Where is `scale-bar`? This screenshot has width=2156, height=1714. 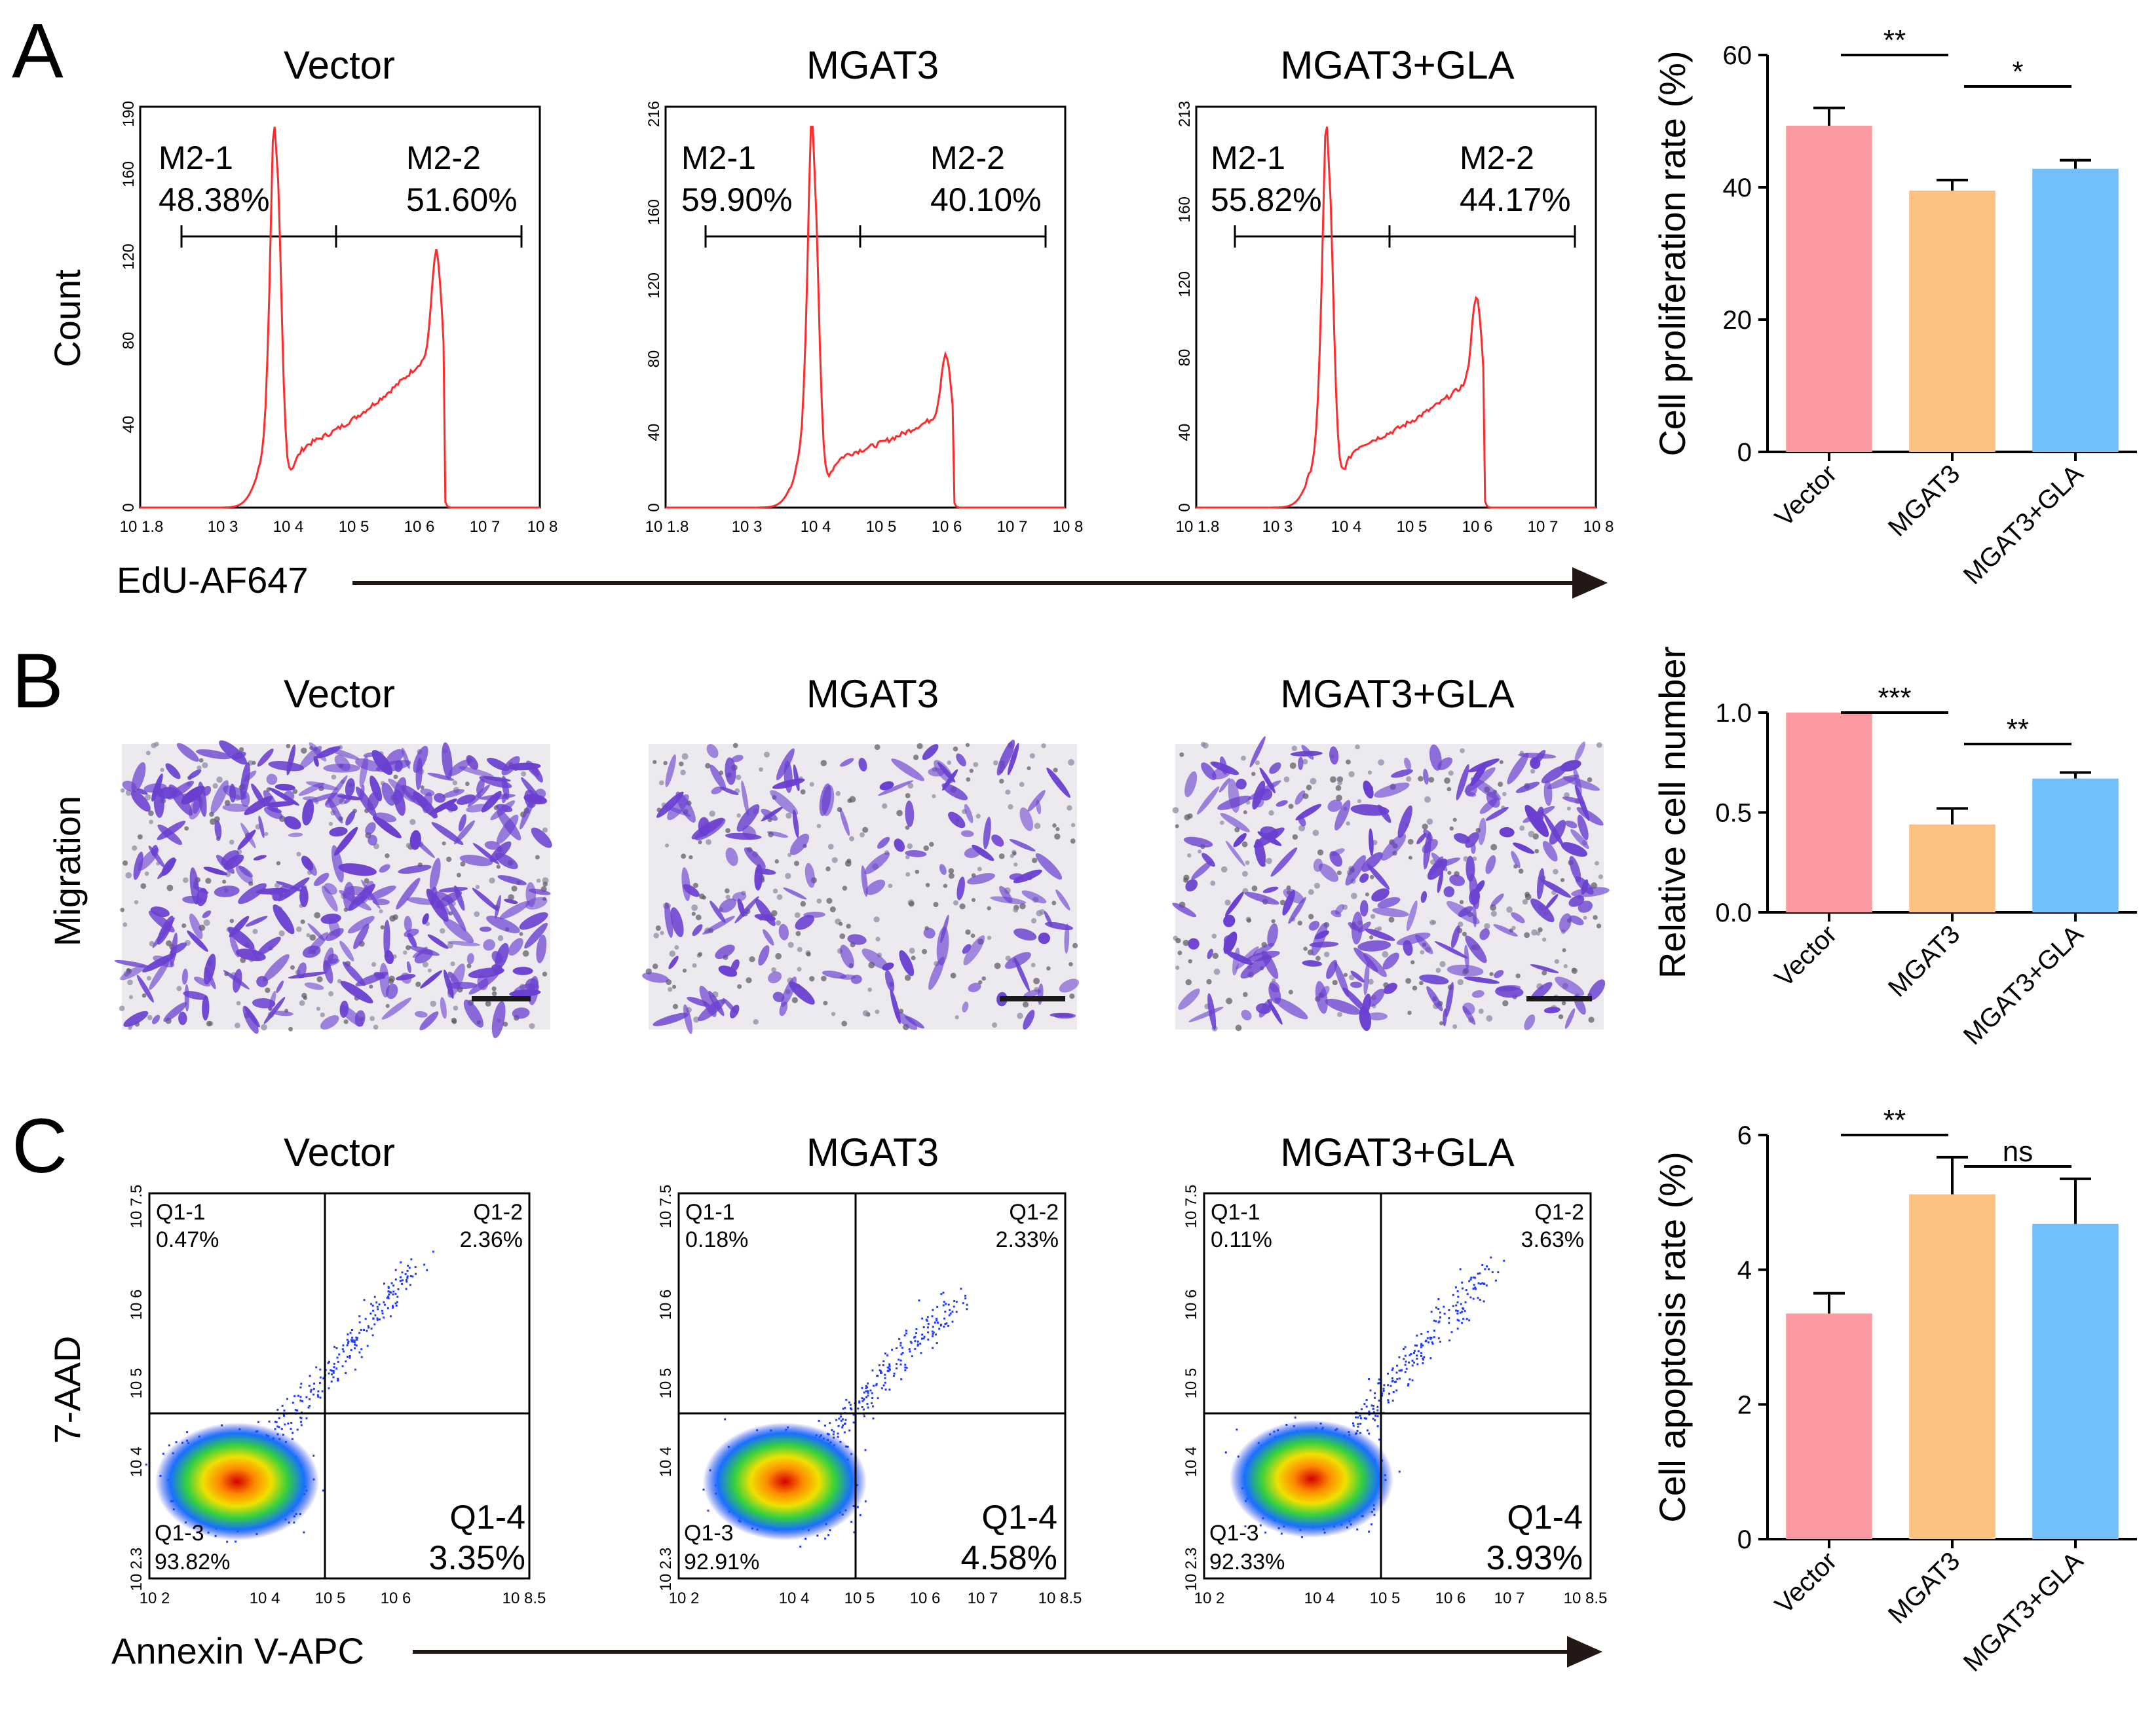 scale-bar is located at coordinates (1032, 998).